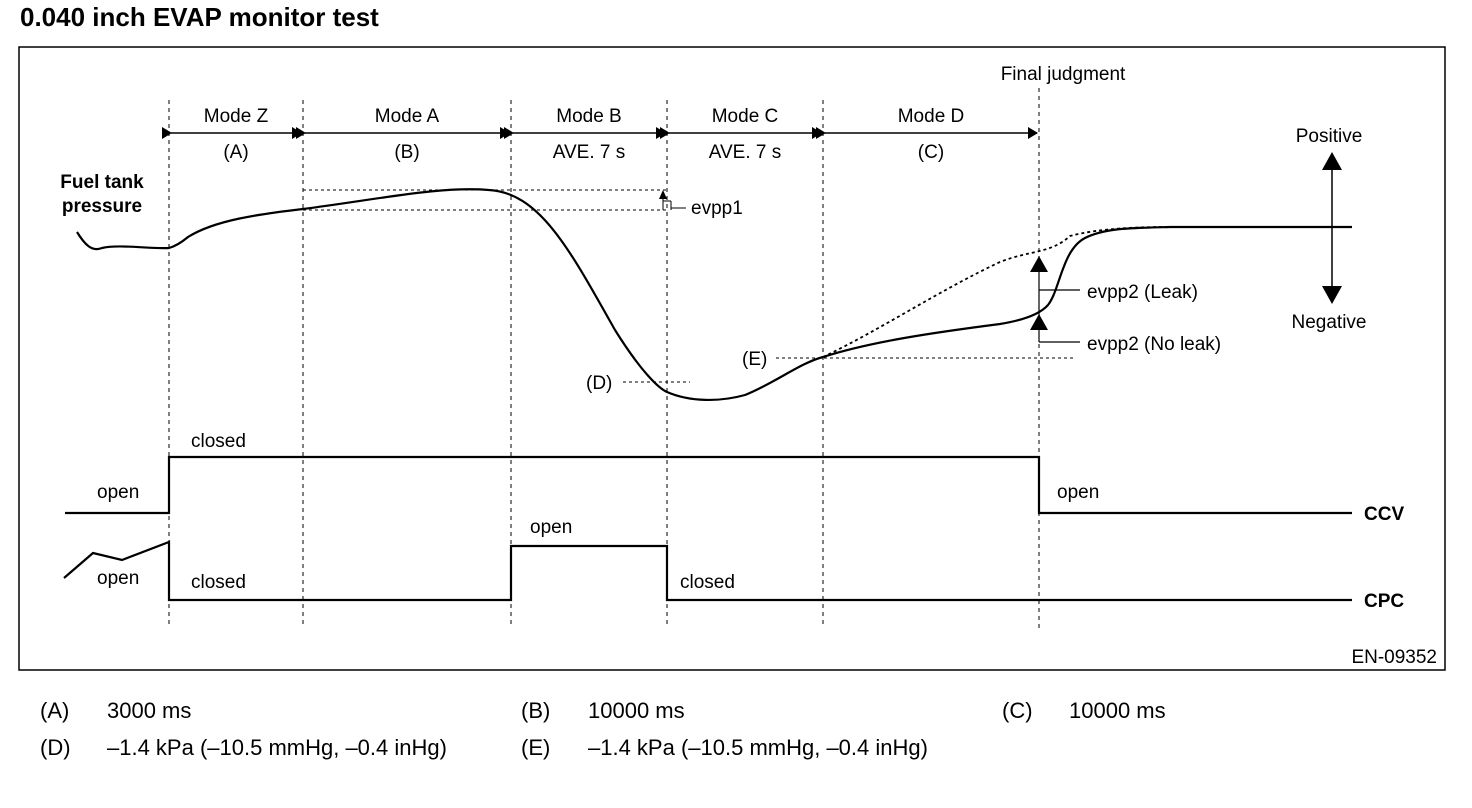  Describe the element at coordinates (1142, 292) in the screenshot. I see `evpp2-leak-label: evpp2 (Leak)` at that location.